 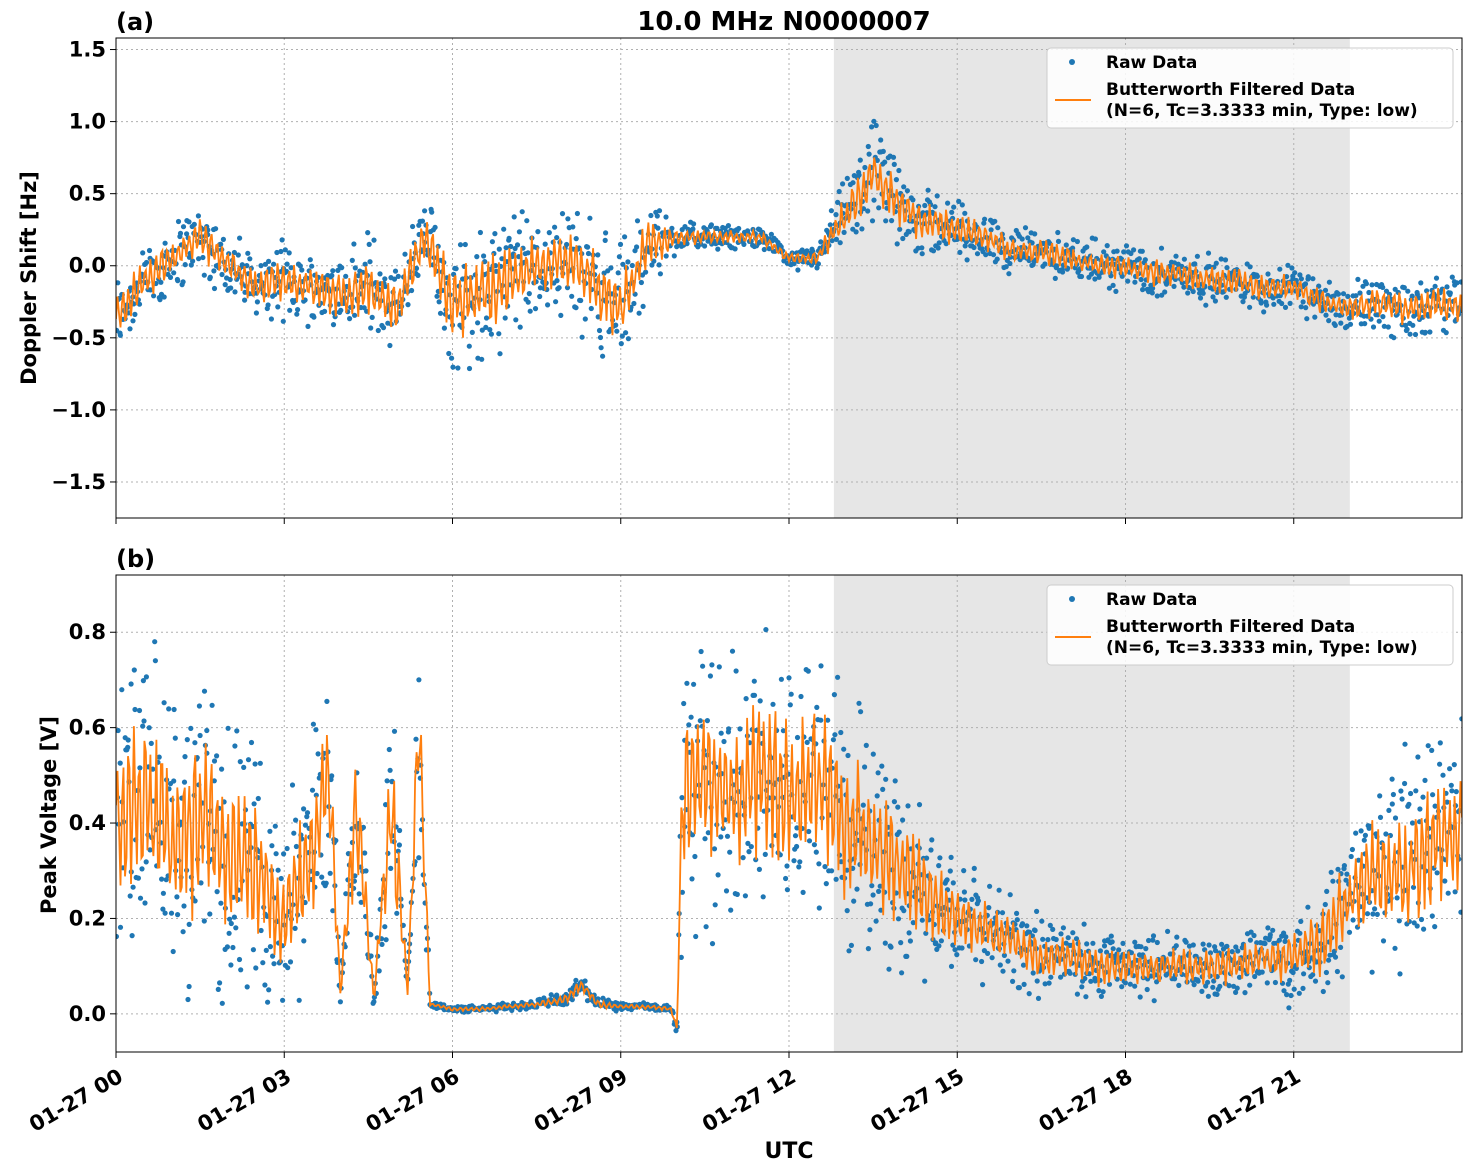 What do you see at coordinates (1262, 111) in the screenshot?
I see `legend-filtered-label-line2: (N=6, Tc=3.3333 min, Type: low)` at bounding box center [1262, 111].